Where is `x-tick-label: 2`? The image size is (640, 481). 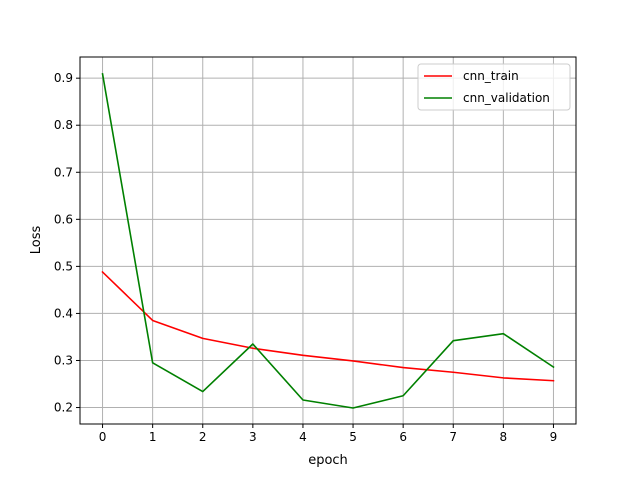 x-tick-label: 2 is located at coordinates (203, 437).